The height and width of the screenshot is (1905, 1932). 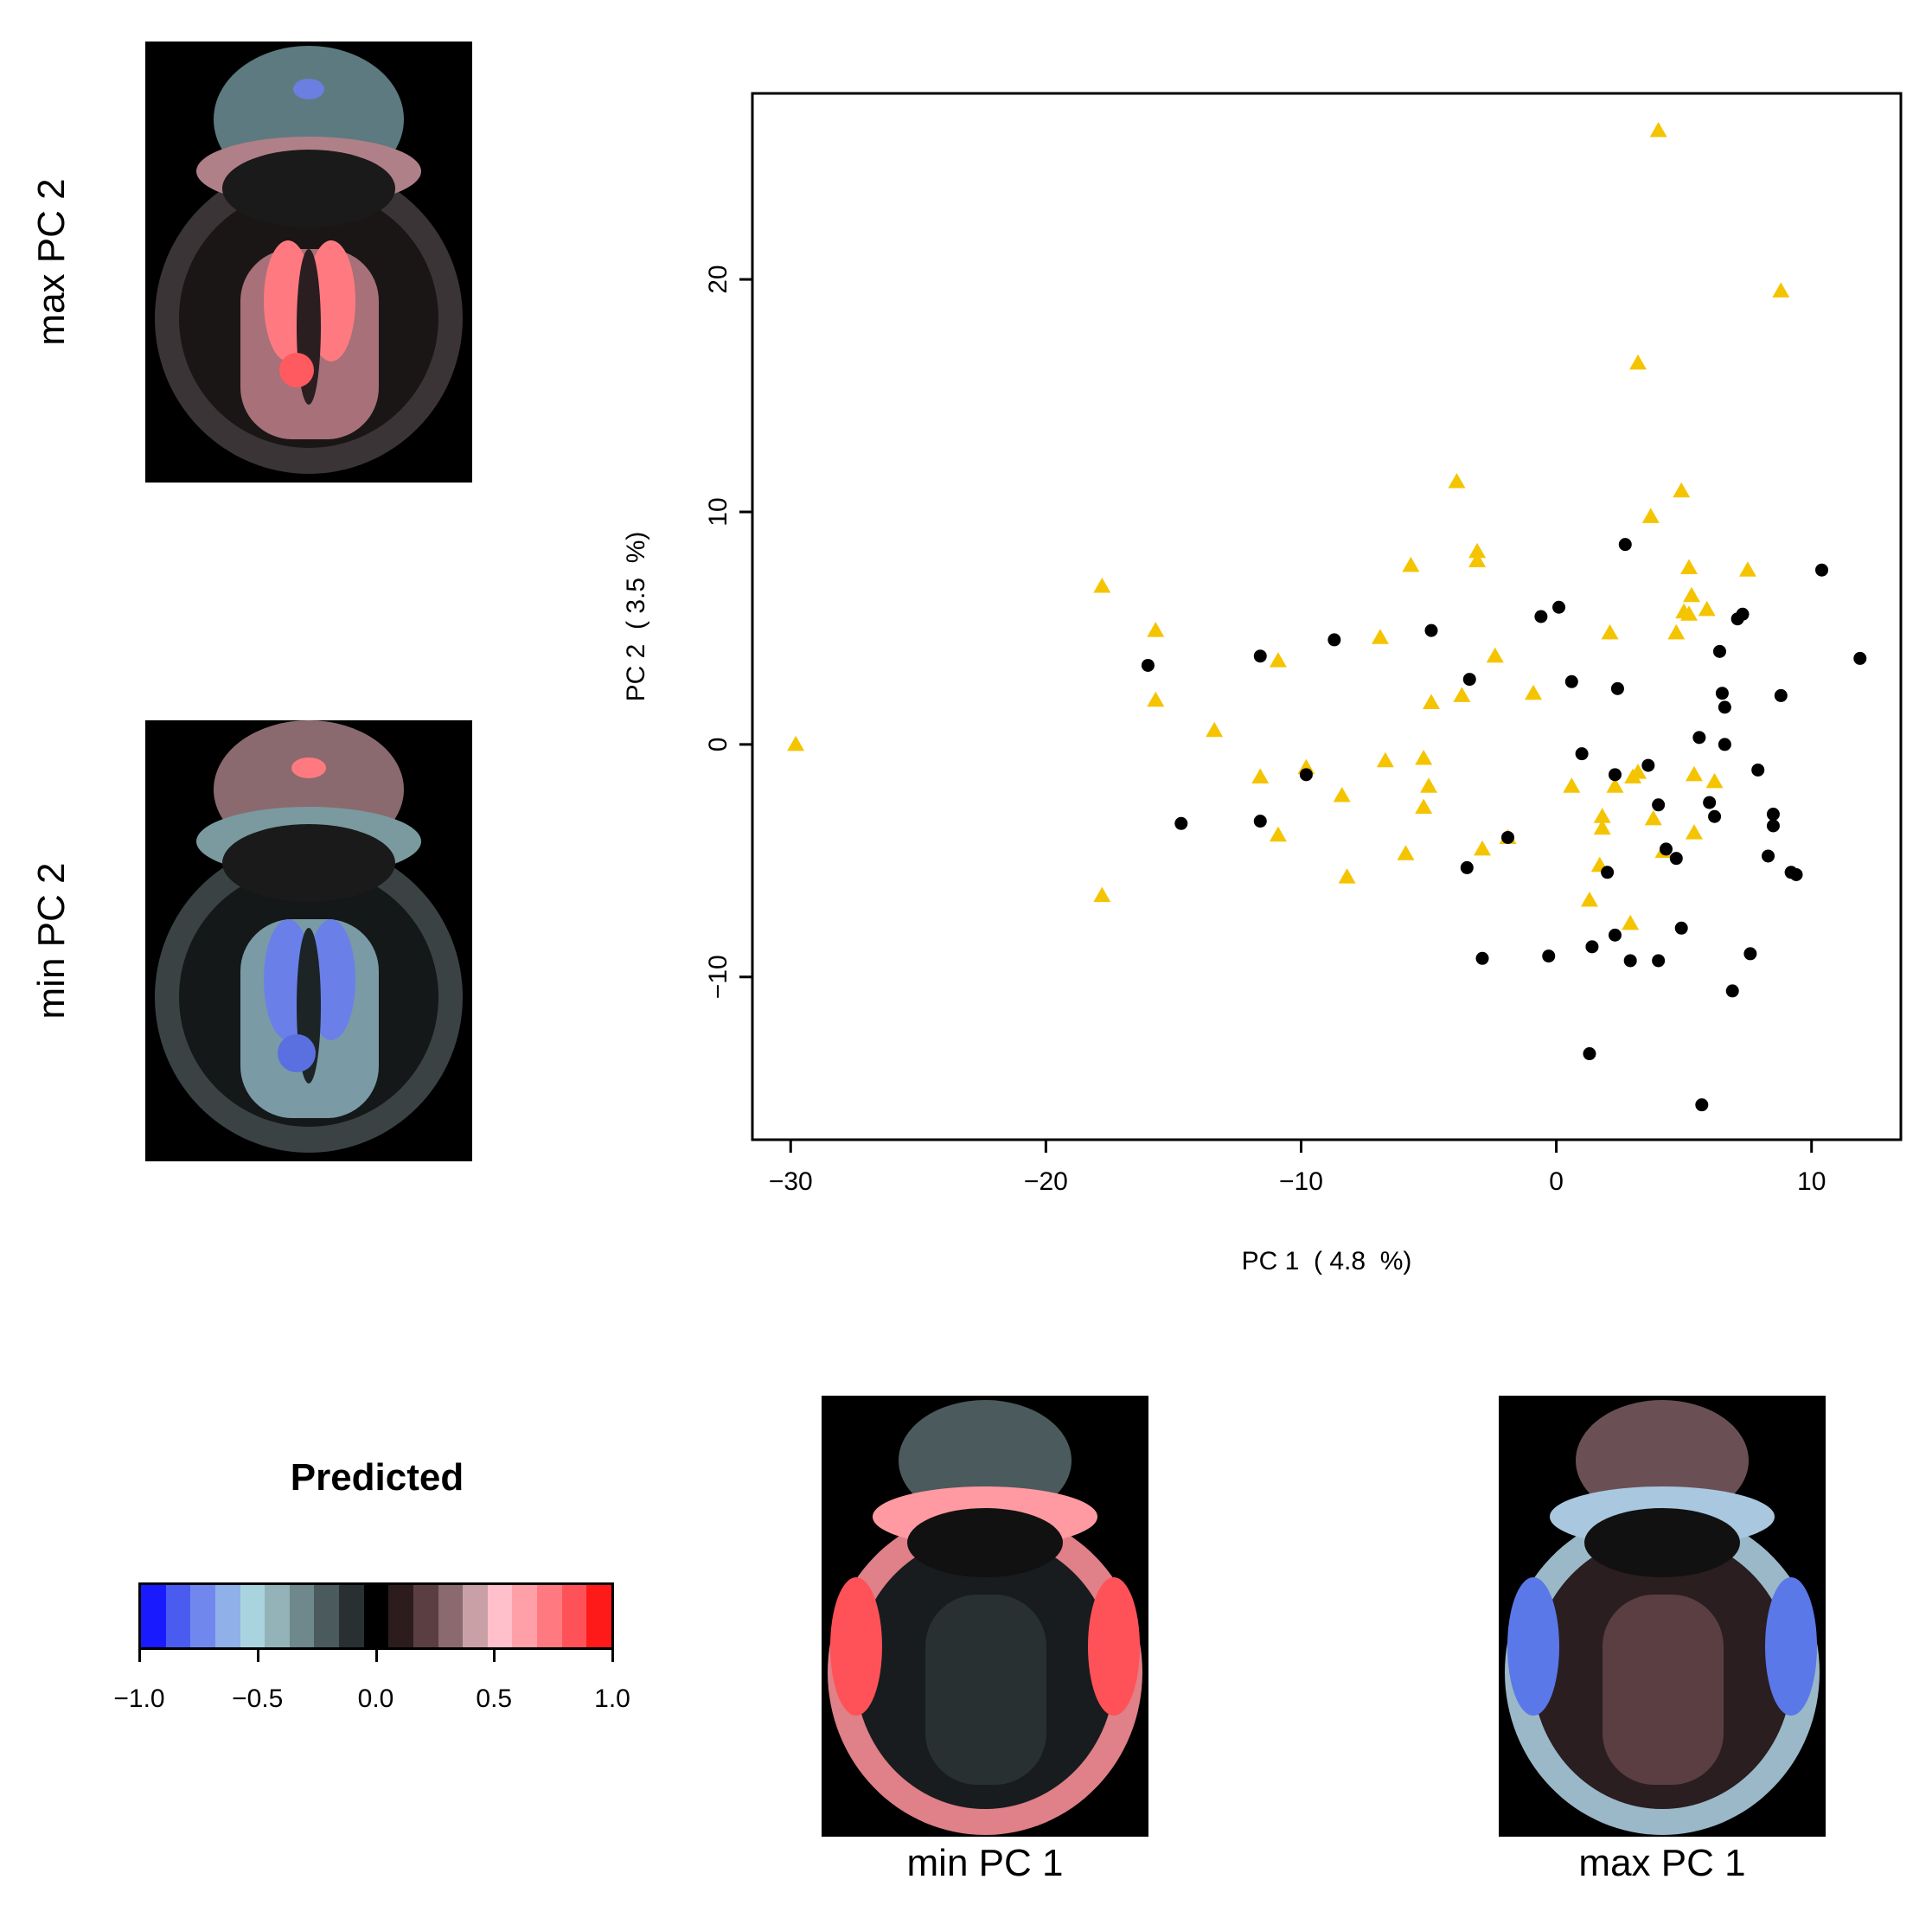 I want to click on color-scale-bar, so click(x=376, y=1616).